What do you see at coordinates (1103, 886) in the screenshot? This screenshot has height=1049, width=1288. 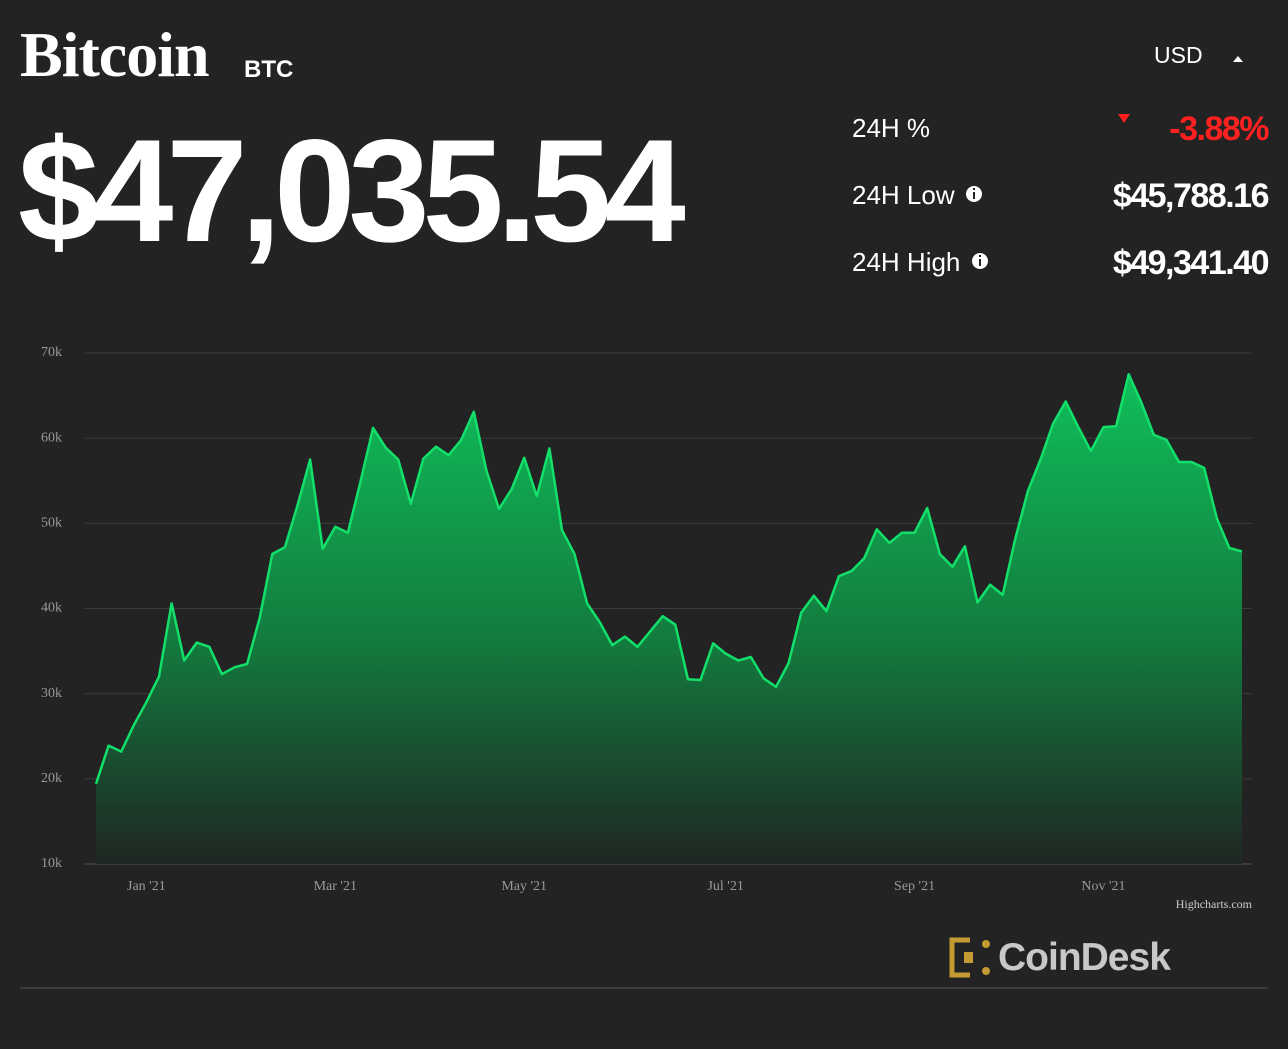 I see `x-tick-label: Nov '21` at bounding box center [1103, 886].